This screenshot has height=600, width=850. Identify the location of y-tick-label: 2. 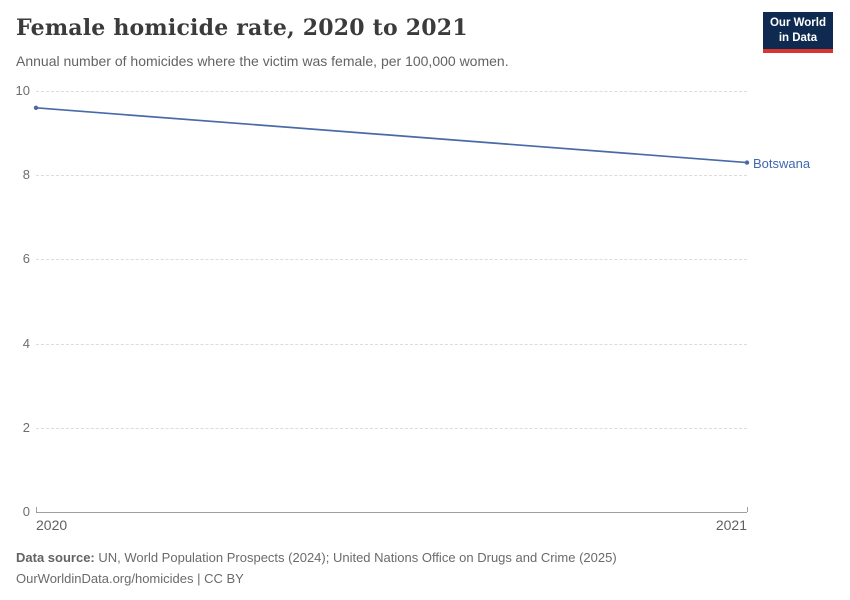
(26, 427).